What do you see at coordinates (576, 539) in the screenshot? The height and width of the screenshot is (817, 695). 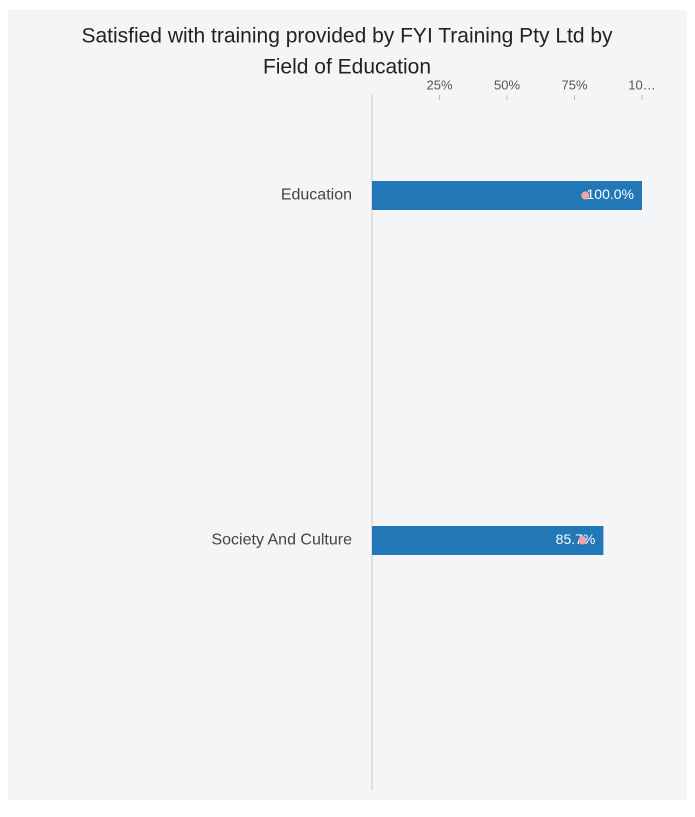 I see `value-label: 85.7%` at bounding box center [576, 539].